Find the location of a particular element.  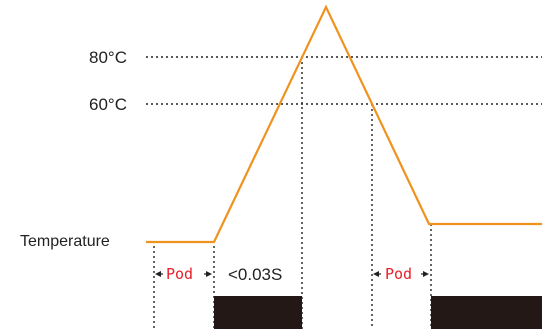

interval-arrows-second is located at coordinates (401, 274).